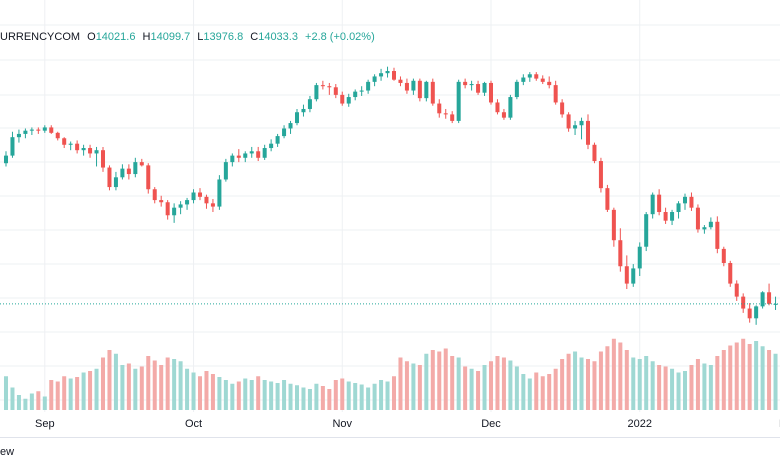 The image size is (780, 470). Describe the element at coordinates (342, 424) in the screenshot. I see `x-tick-label-2: Nov` at that location.